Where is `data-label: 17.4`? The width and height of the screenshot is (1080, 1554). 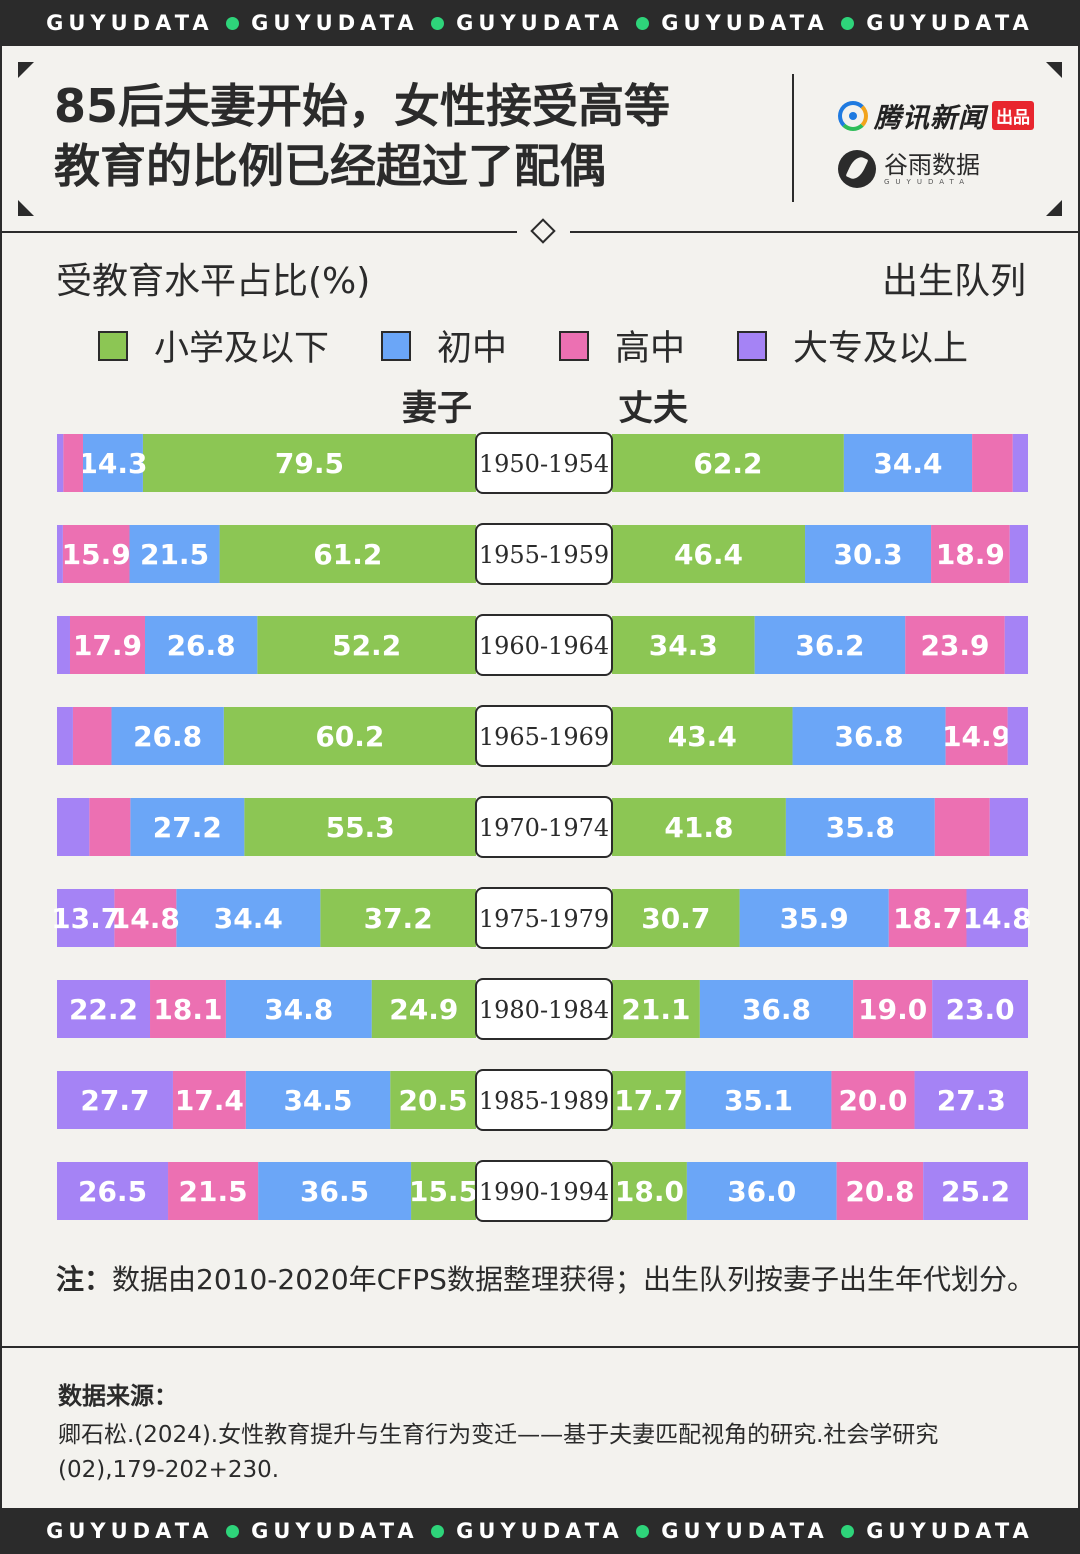 data-label: 17.4 is located at coordinates (209, 1100).